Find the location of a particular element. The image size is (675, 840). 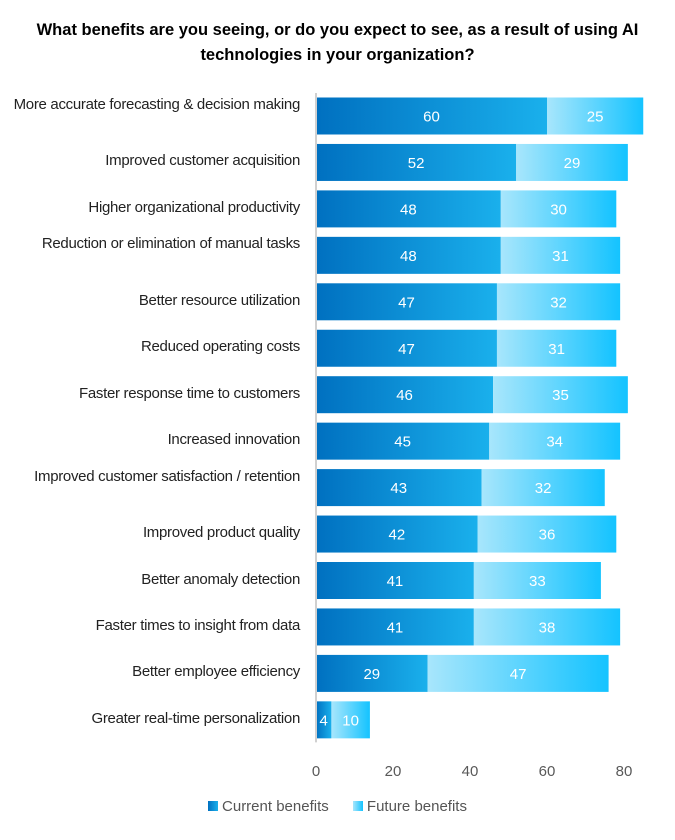

category-label: Higher organizational productivity is located at coordinates (194, 207).